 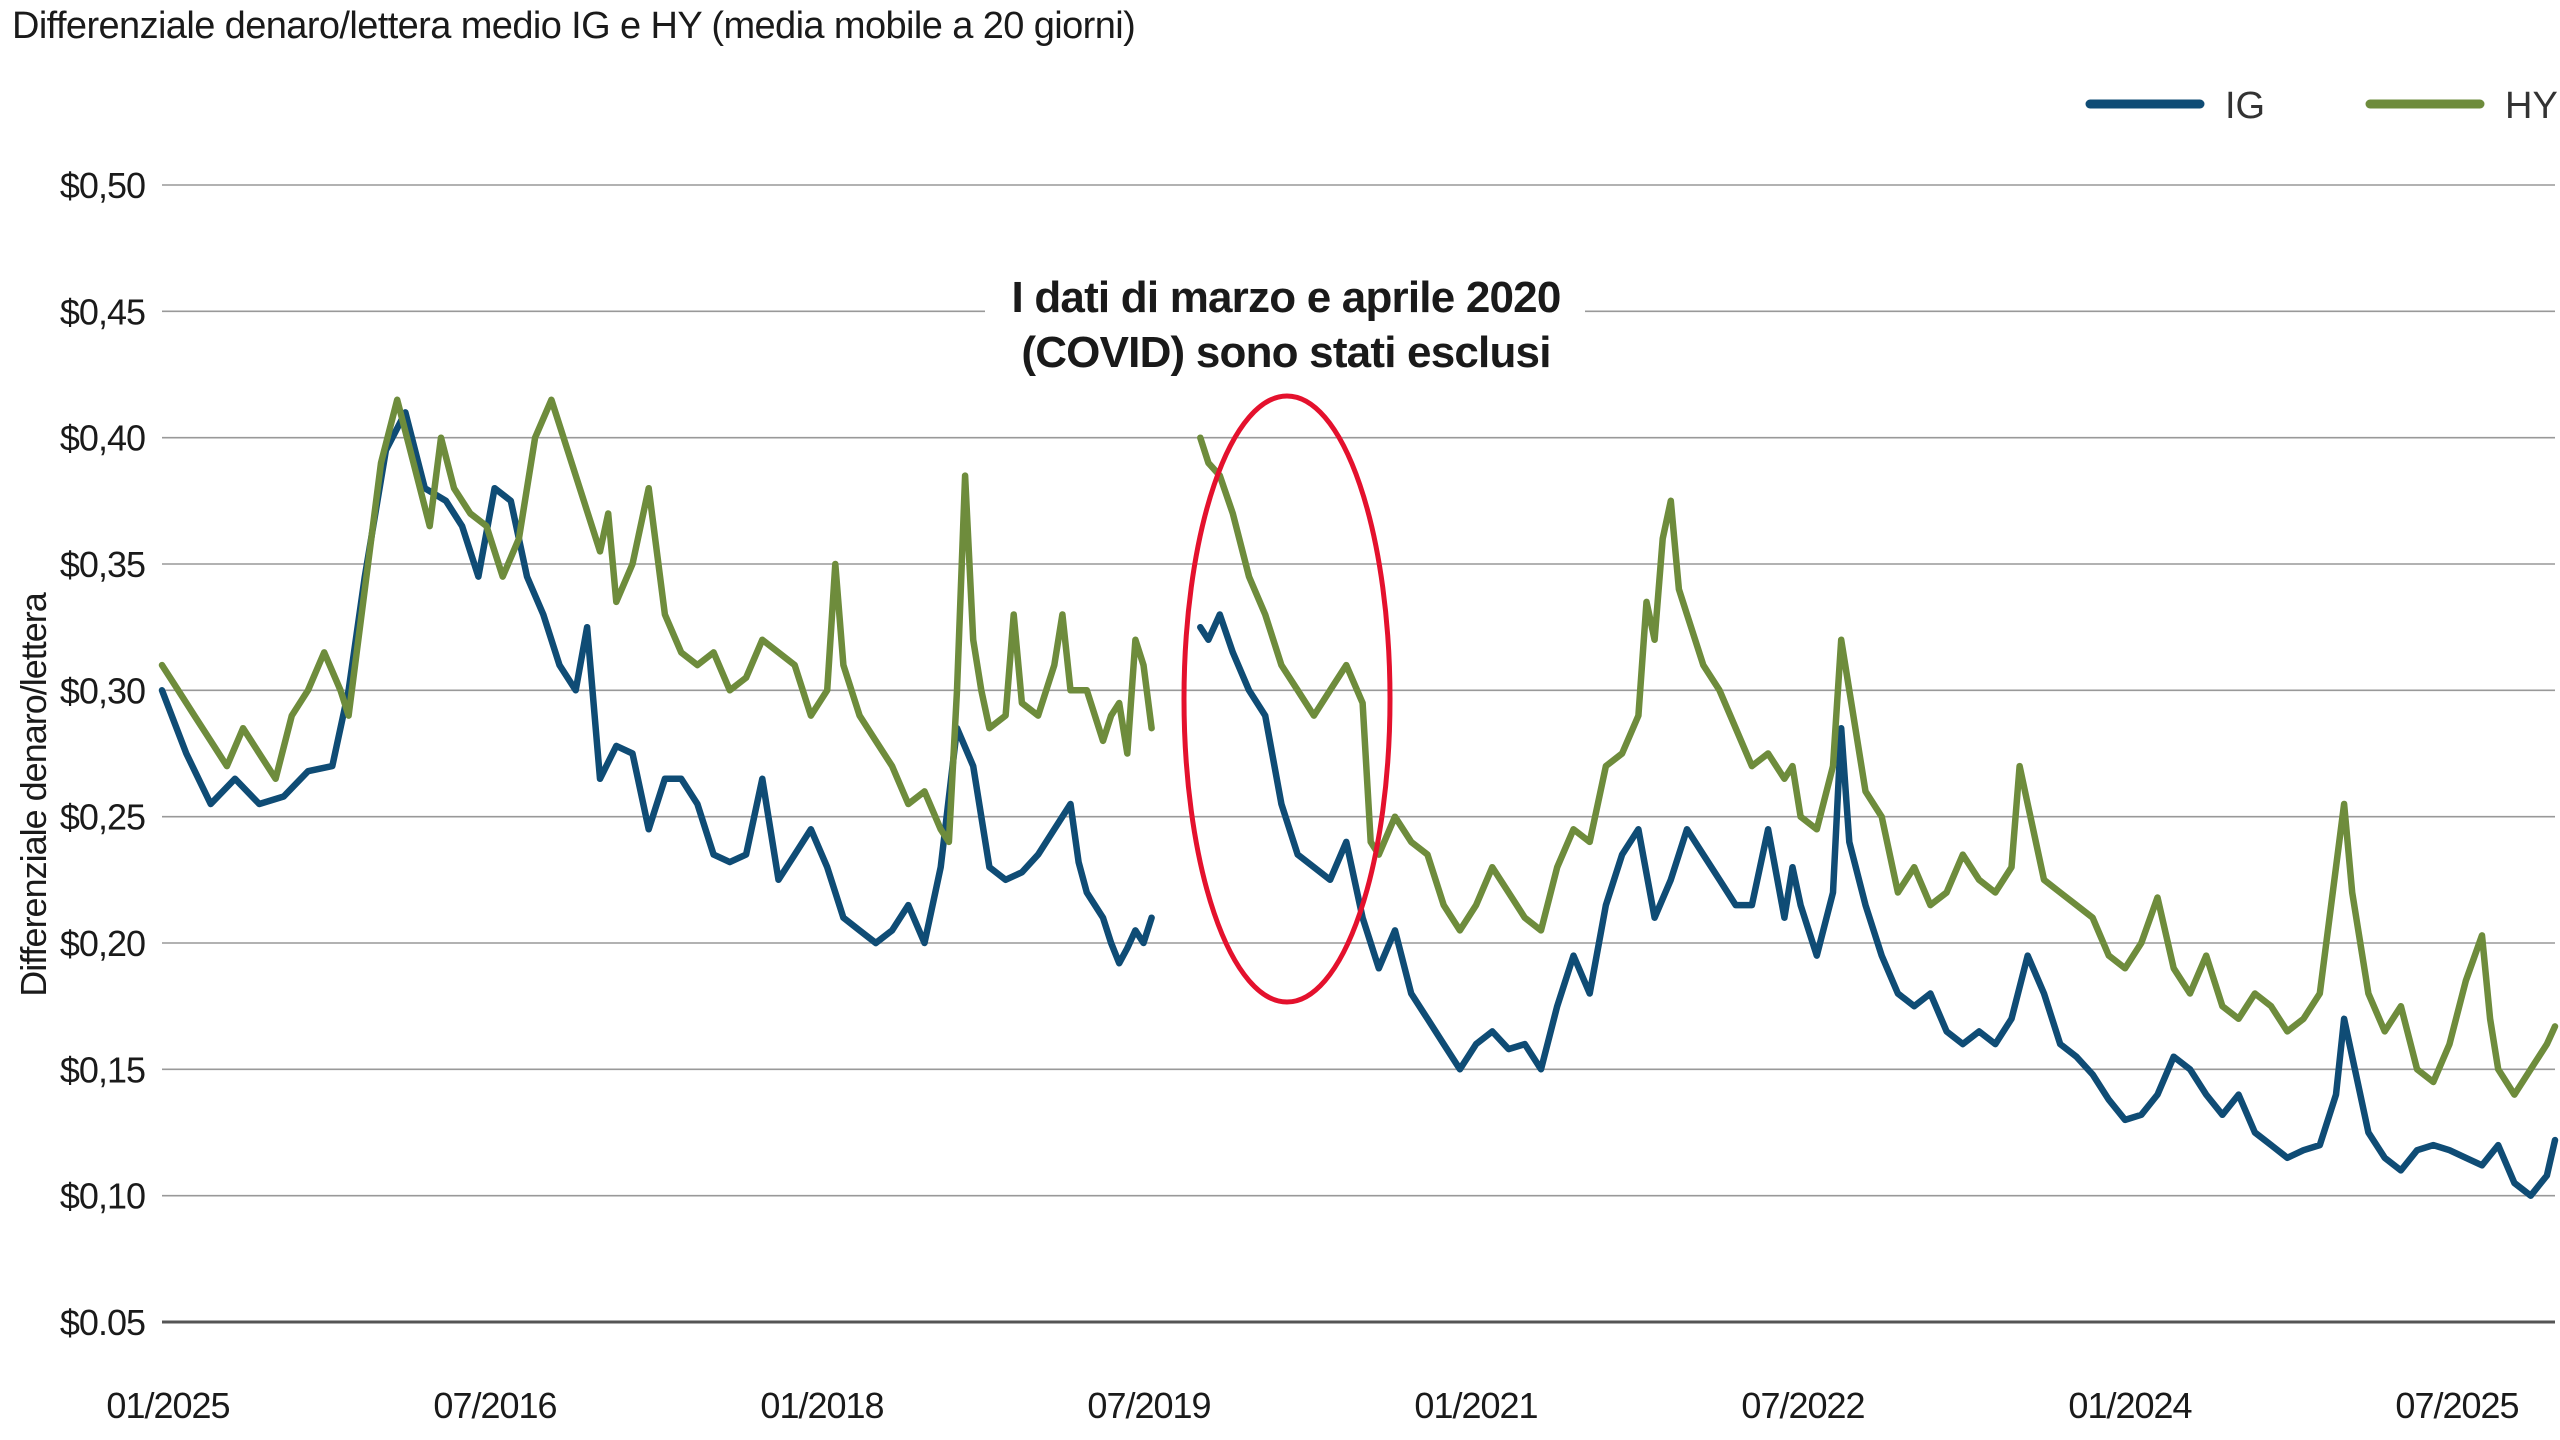 I want to click on x-tick-label: 01/2018, so click(x=821, y=1405).